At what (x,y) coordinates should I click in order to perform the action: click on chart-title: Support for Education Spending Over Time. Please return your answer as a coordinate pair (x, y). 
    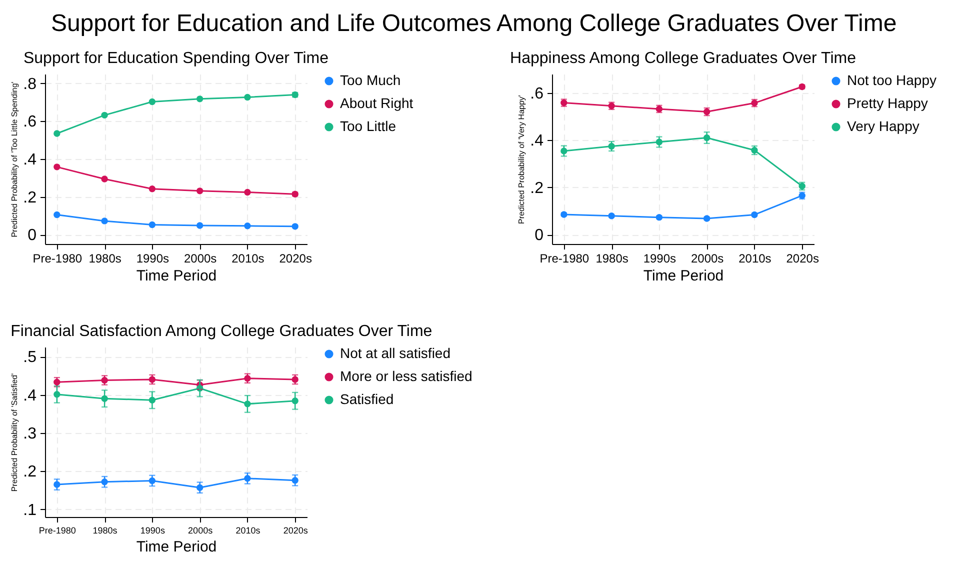
    Looking at the image, I should click on (176, 58).